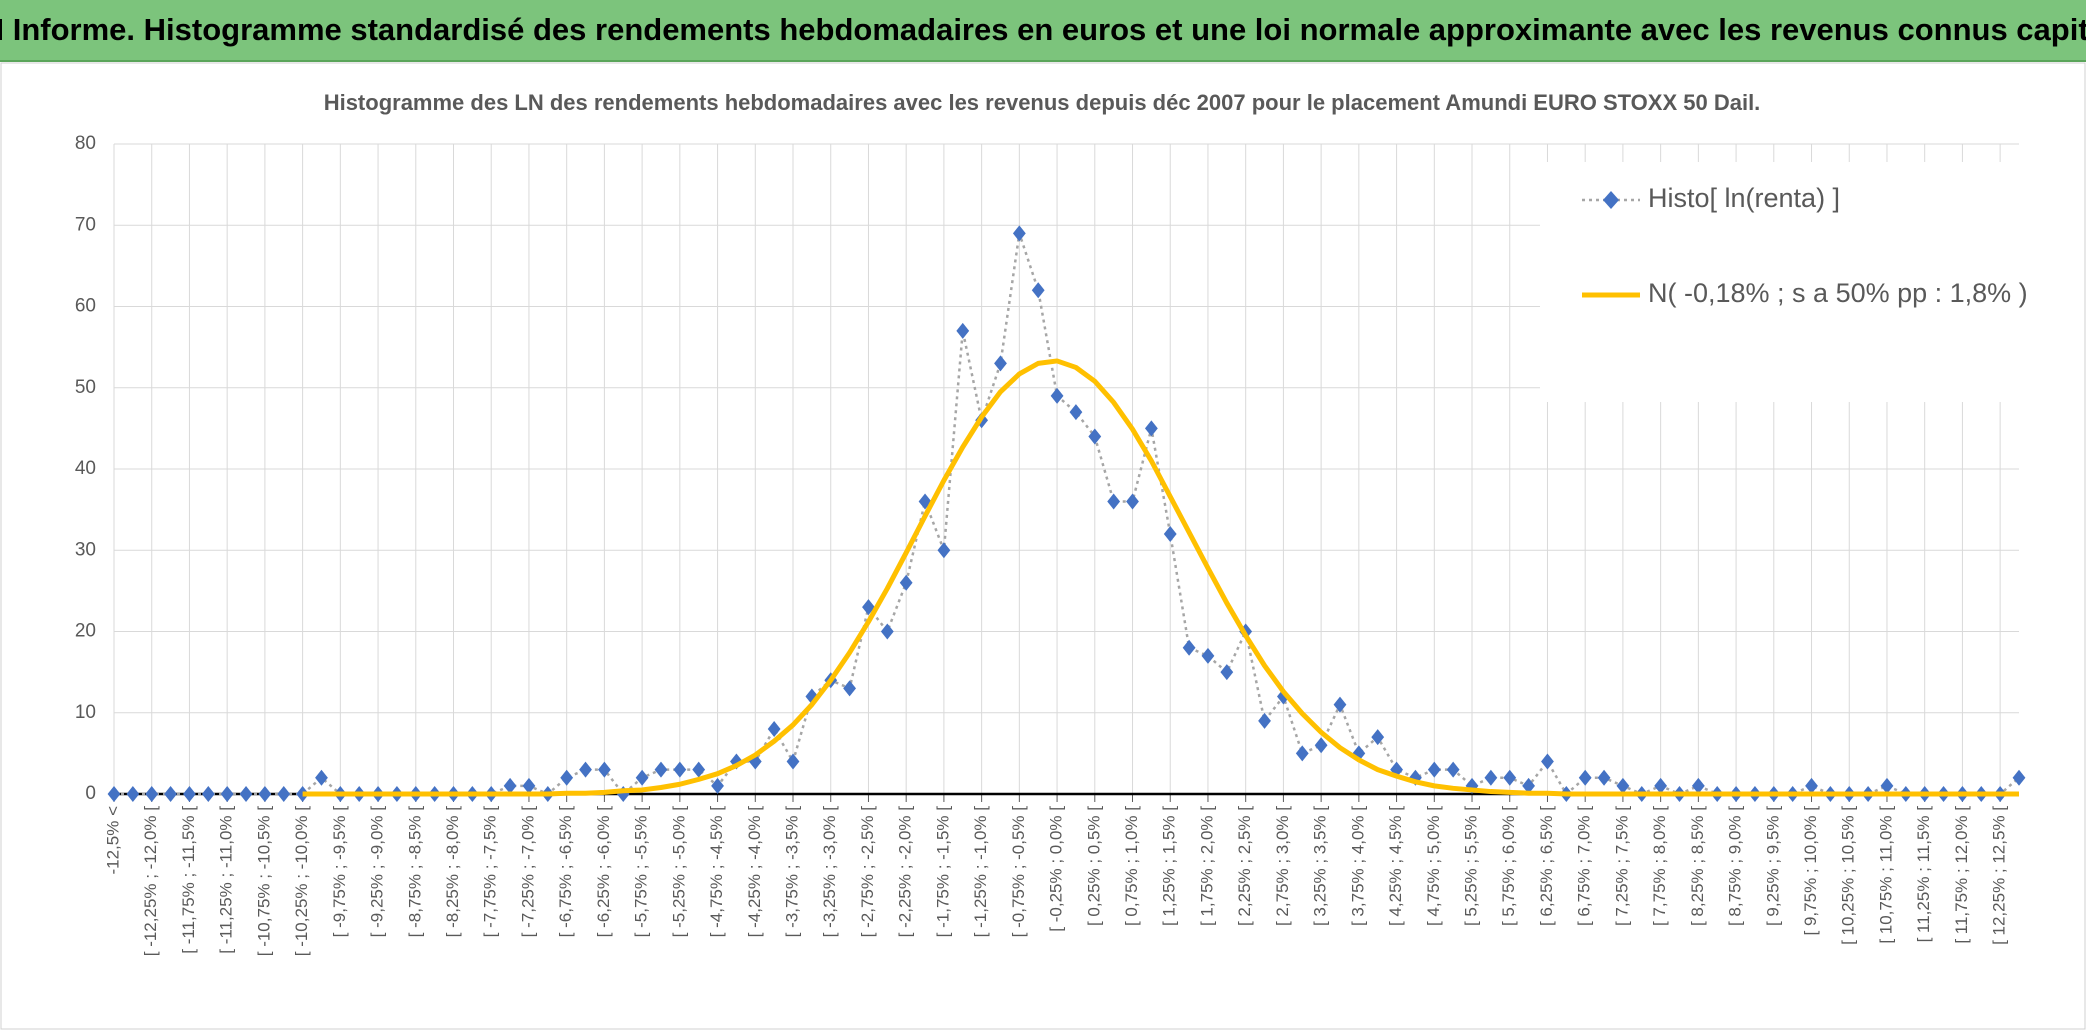 The width and height of the screenshot is (2086, 1032). Describe the element at coordinates (1772, 866) in the screenshot. I see `x-tick-label: [ 9,25% ; 9,5% [` at that location.